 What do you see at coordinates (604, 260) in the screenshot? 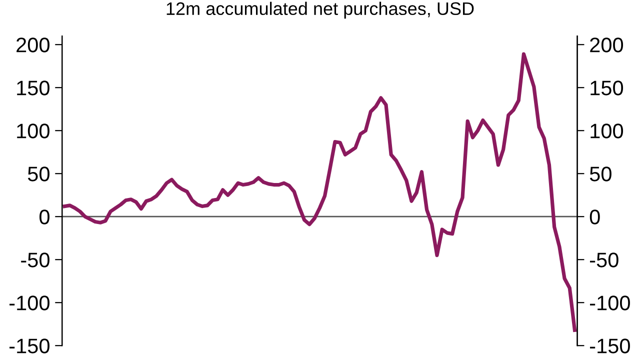
I see `y2-tick-label: -50` at bounding box center [604, 260].